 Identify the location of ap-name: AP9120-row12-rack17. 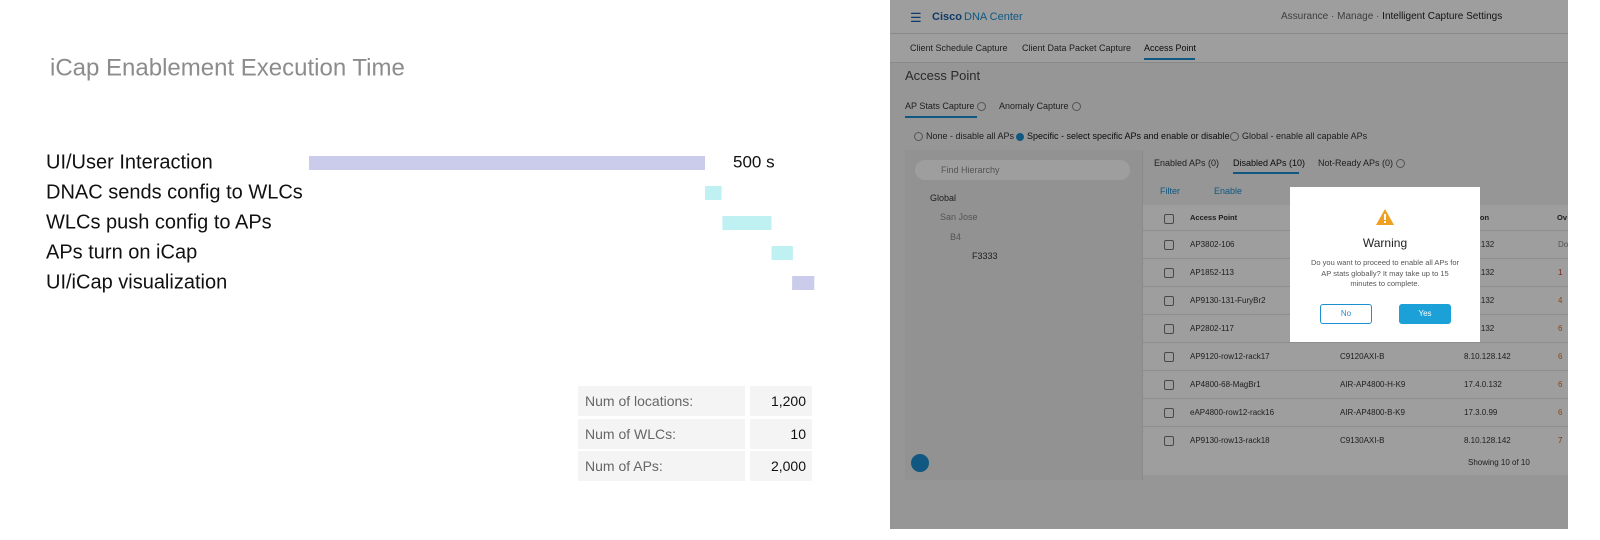
(1230, 356).